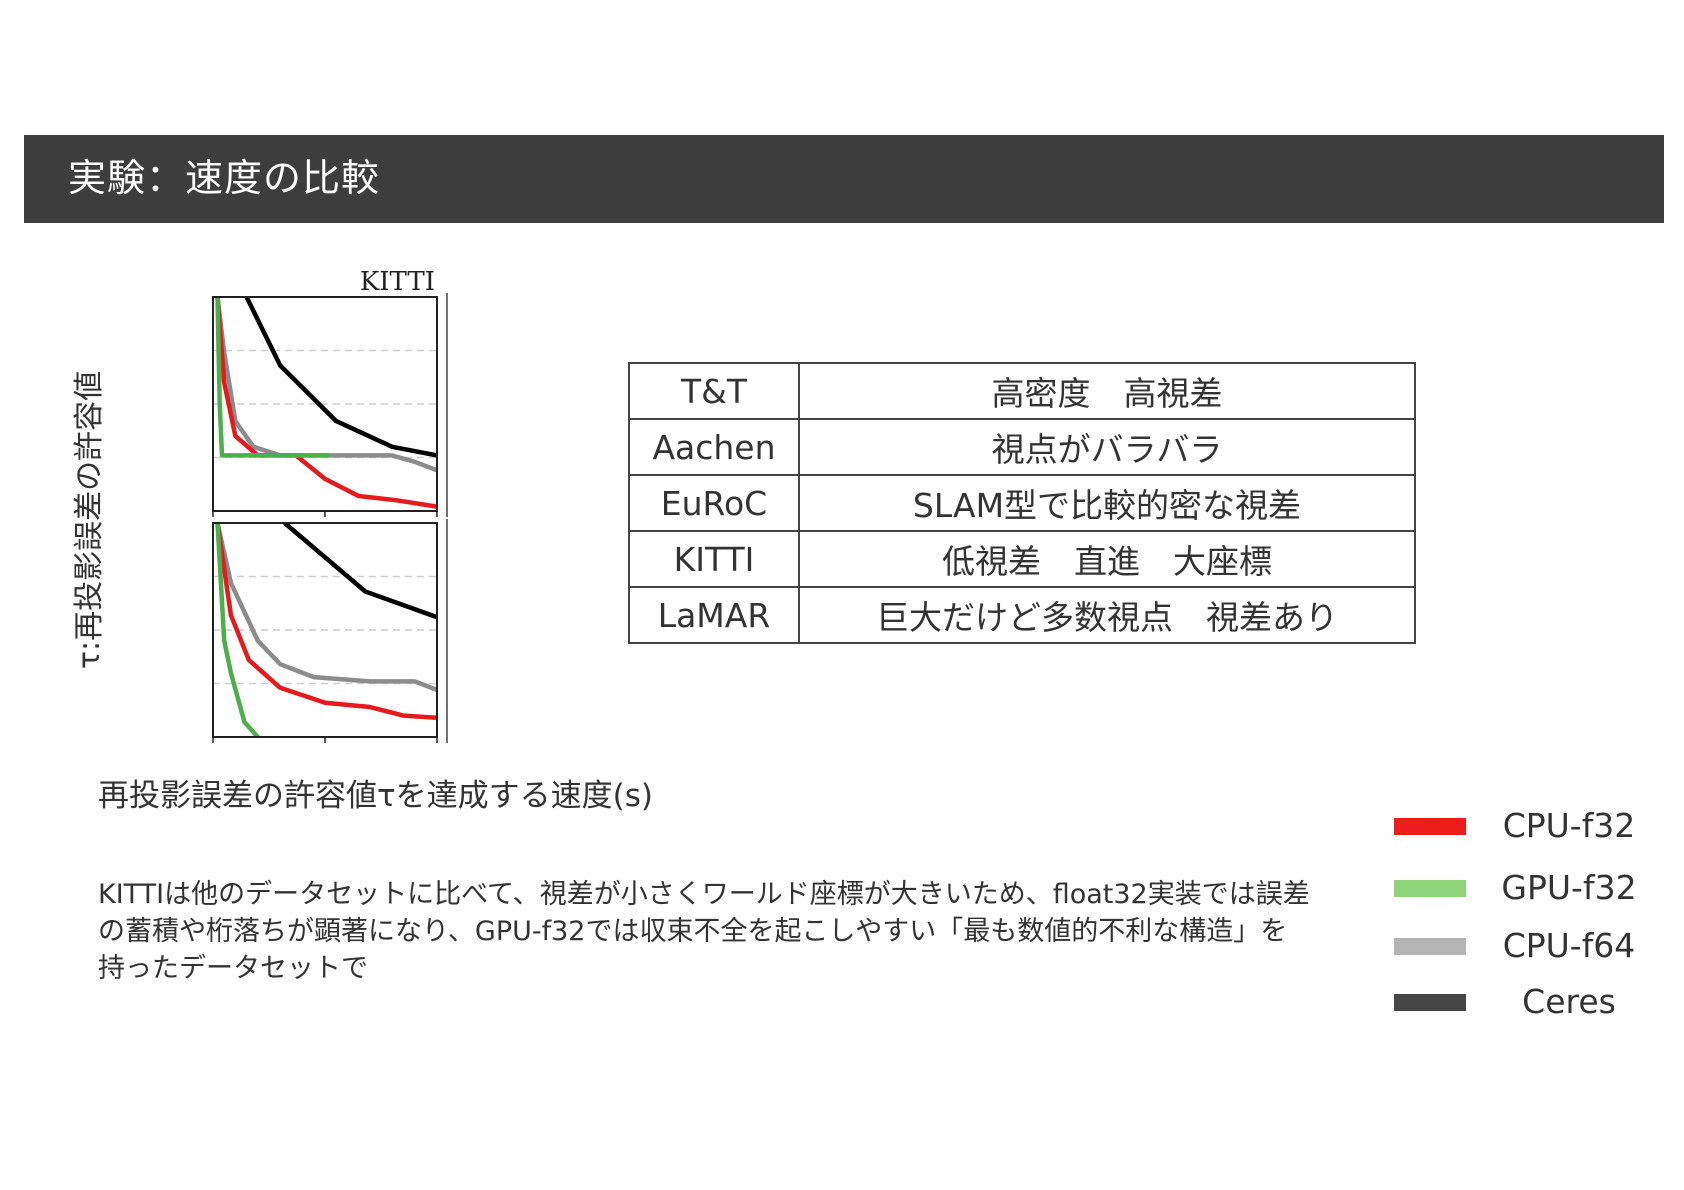  I want to click on legend-item-cpu-f64: CPU-f64, so click(1532, 946).